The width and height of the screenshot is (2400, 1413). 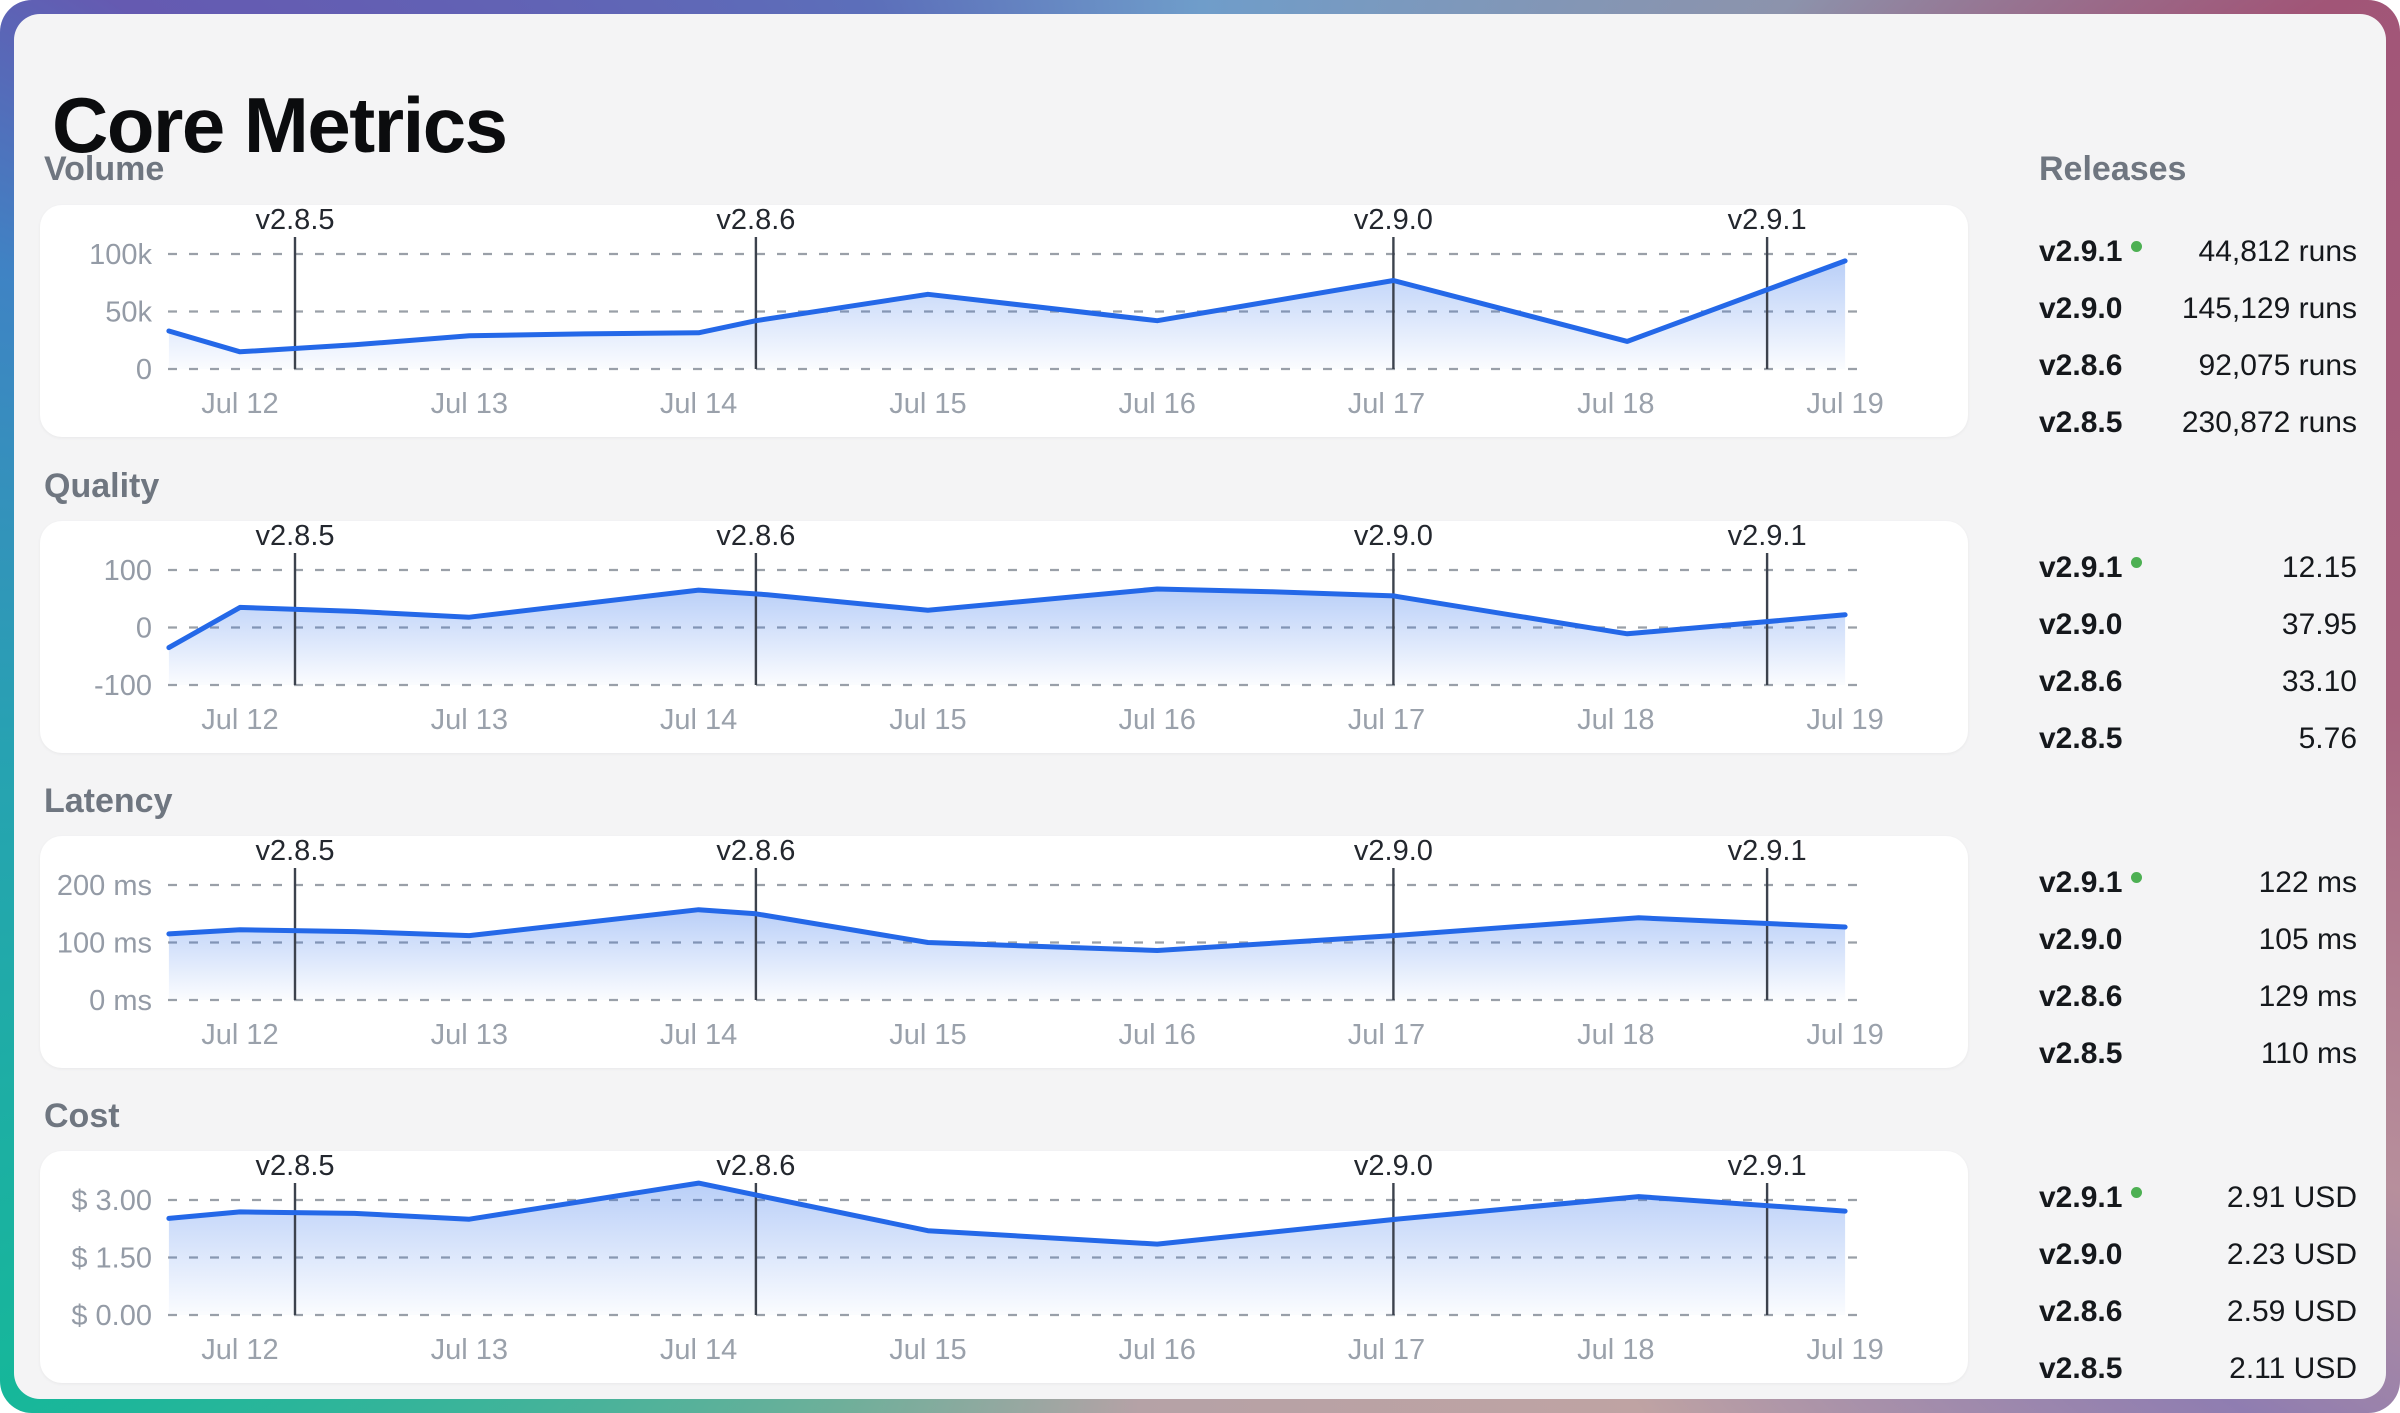 I want to click on section-label-latency: Latency, so click(x=108, y=801).